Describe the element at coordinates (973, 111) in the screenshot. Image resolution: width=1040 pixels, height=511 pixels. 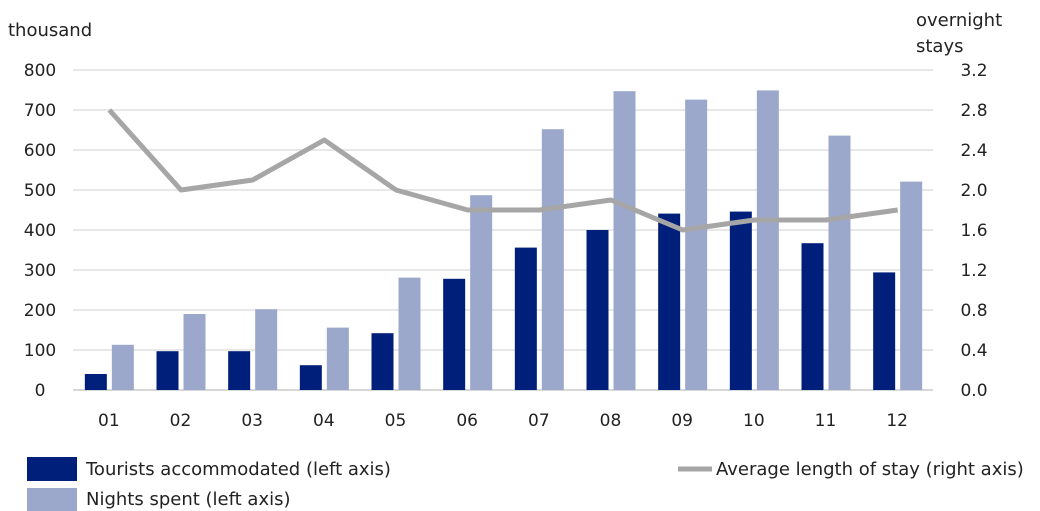
I see `right-tick-label: 2.8` at that location.